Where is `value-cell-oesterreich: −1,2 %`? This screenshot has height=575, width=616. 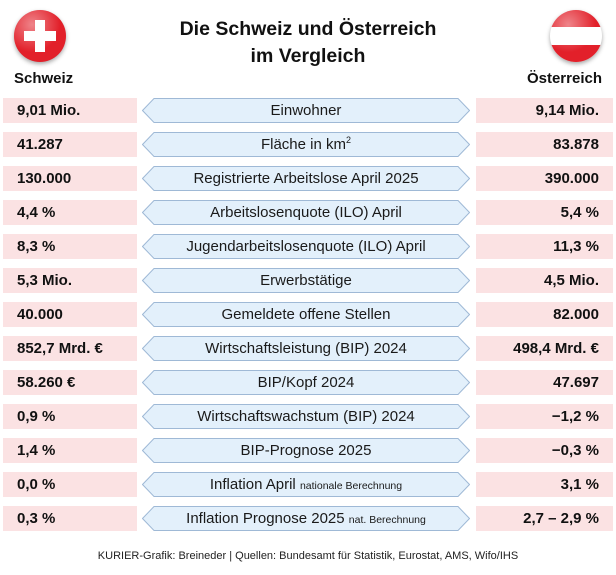
value-cell-oesterreich: −1,2 % is located at coordinates (544, 416).